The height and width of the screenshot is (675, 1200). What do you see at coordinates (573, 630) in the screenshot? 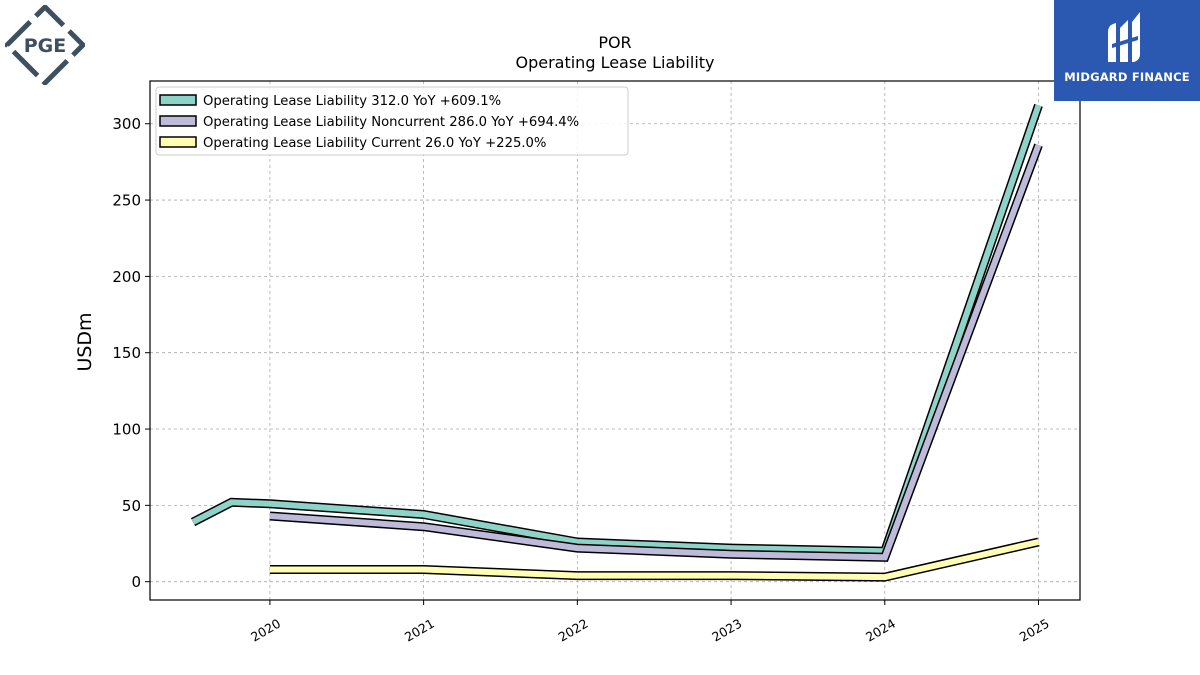
I see `x-tick-label: 2022` at bounding box center [573, 630].